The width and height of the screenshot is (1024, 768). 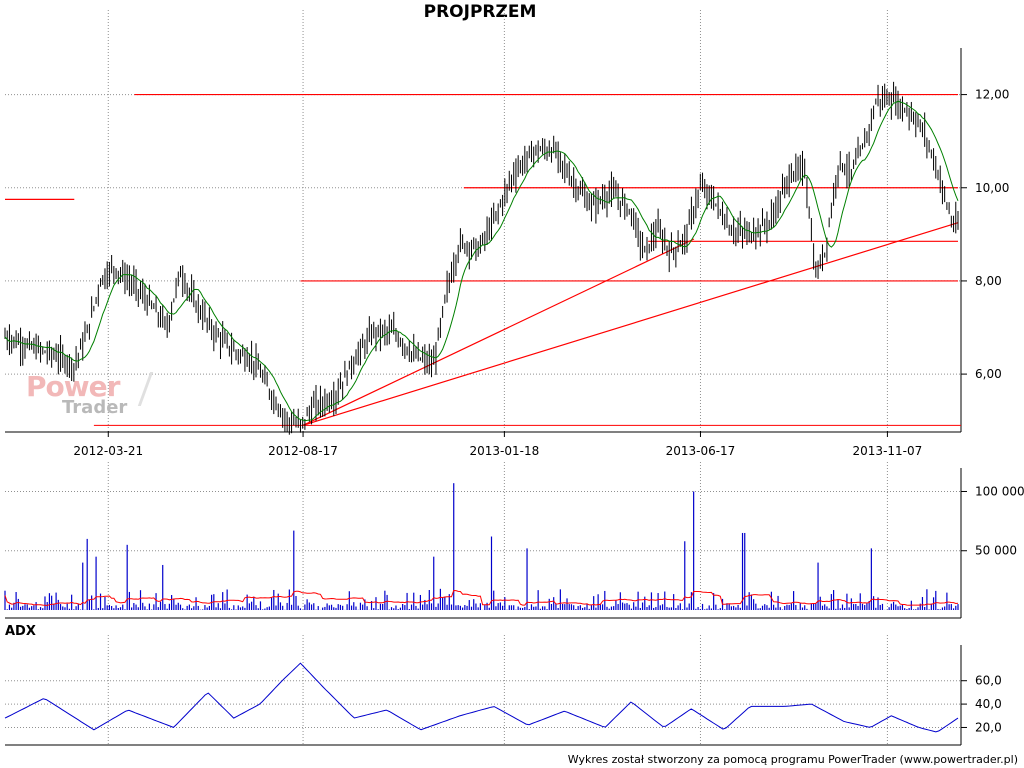 What do you see at coordinates (20, 631) in the screenshot?
I see `adx-panel-label: ADX` at bounding box center [20, 631].